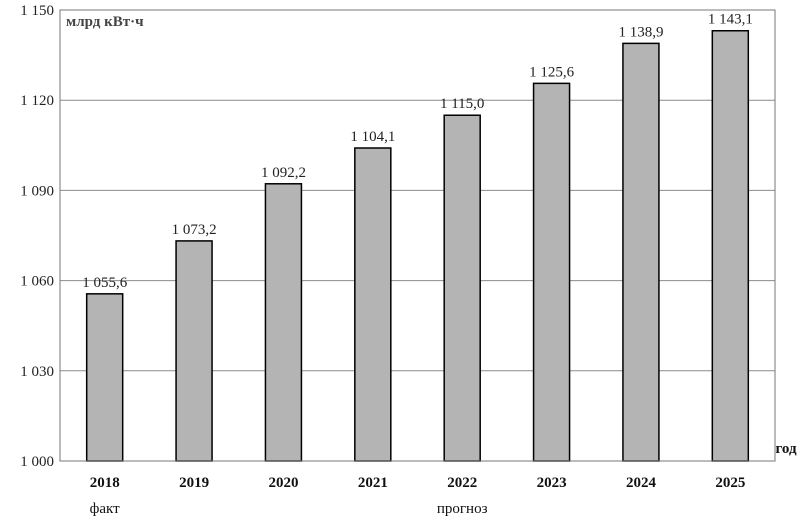  Describe the element at coordinates (194, 351) in the screenshot. I see `bar-2019` at that location.